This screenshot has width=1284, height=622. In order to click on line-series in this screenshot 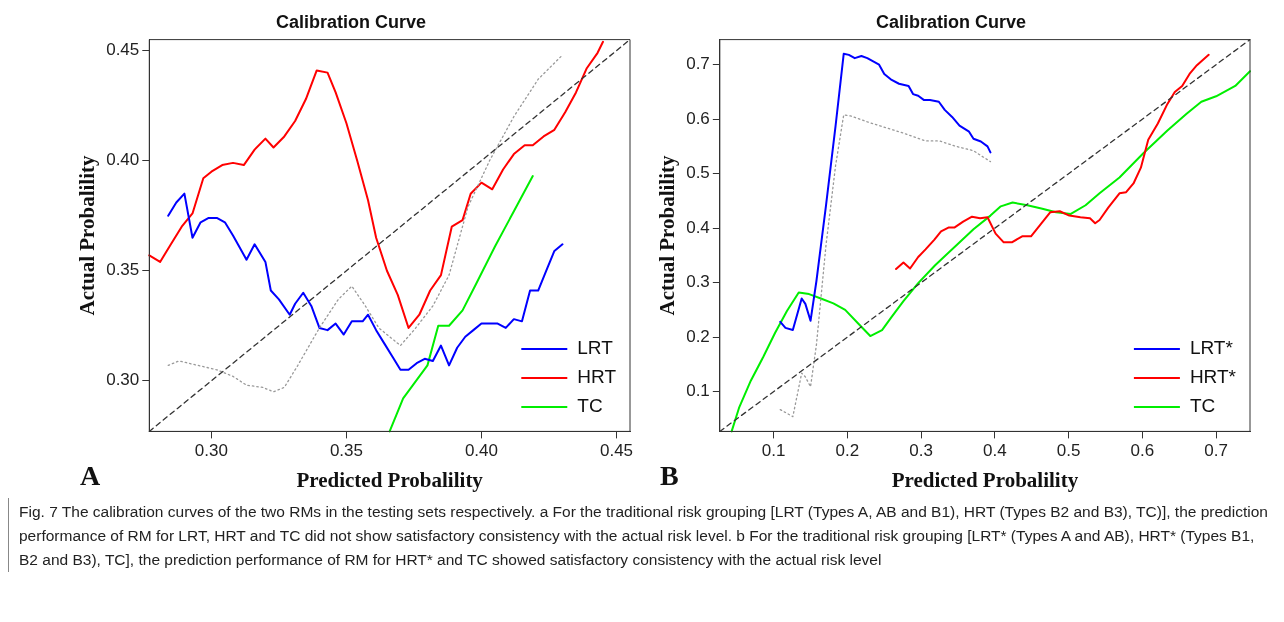, I will do `click(885, 266)`.